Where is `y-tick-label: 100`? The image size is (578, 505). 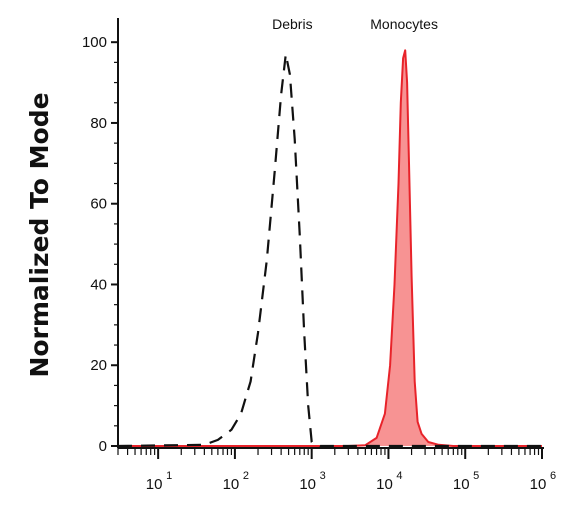
y-tick-label: 100 is located at coordinates (94, 42).